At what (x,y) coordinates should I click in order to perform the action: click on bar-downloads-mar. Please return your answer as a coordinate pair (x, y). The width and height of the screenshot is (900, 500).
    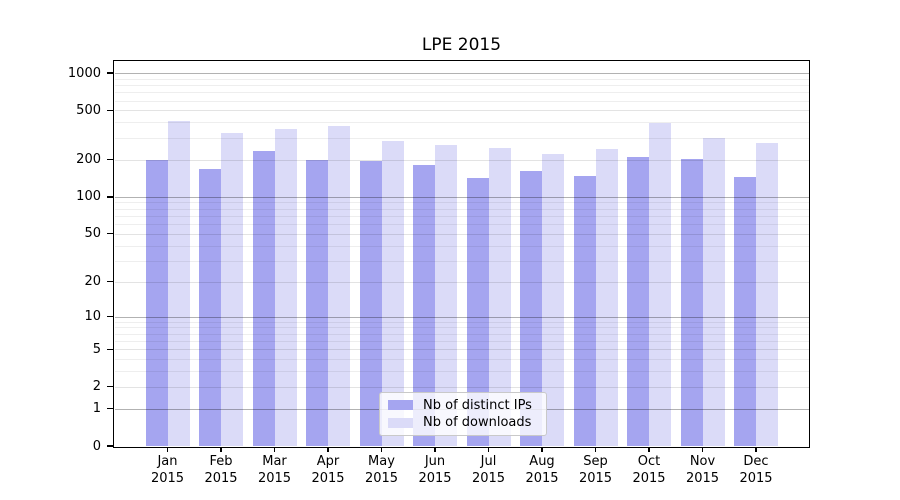
    Looking at the image, I should click on (285, 287).